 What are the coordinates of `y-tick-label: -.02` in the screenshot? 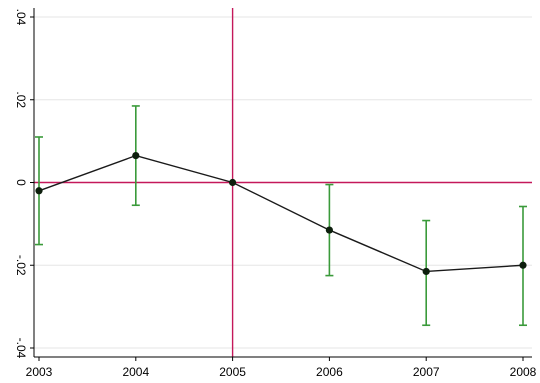 It's located at (21, 265).